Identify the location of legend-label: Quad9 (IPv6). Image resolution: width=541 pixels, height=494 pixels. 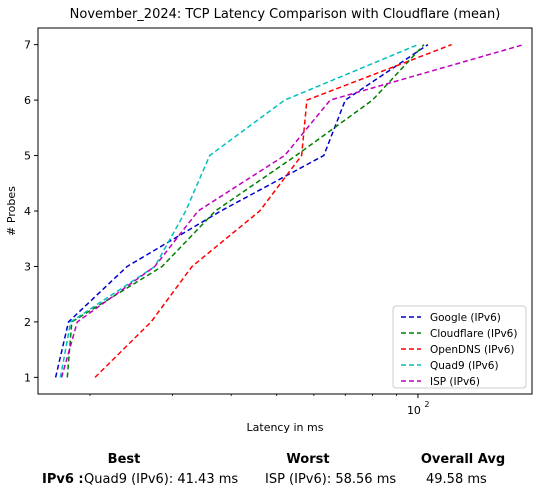
(464, 366).